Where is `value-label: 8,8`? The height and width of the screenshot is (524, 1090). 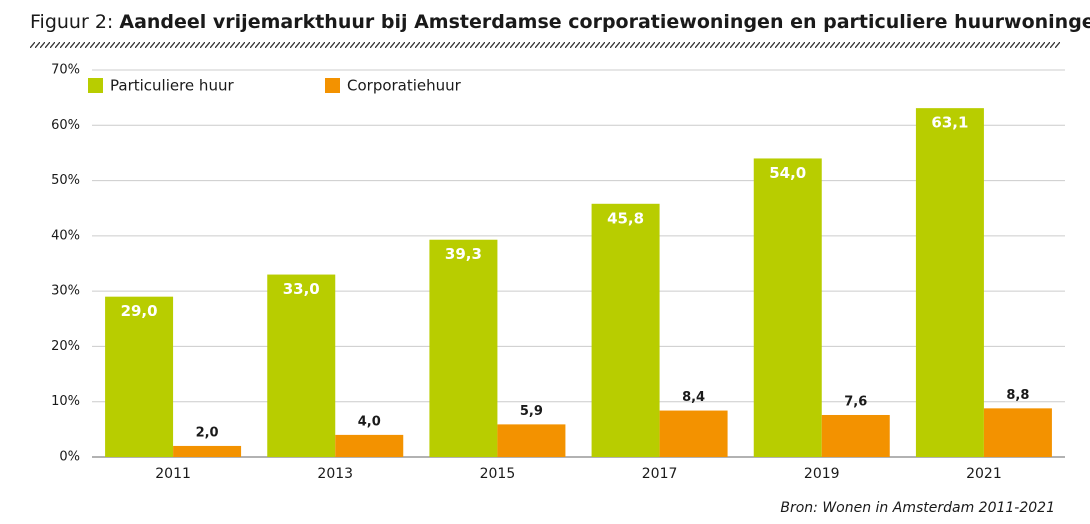
value-label: 8,8 is located at coordinates (1017, 395).